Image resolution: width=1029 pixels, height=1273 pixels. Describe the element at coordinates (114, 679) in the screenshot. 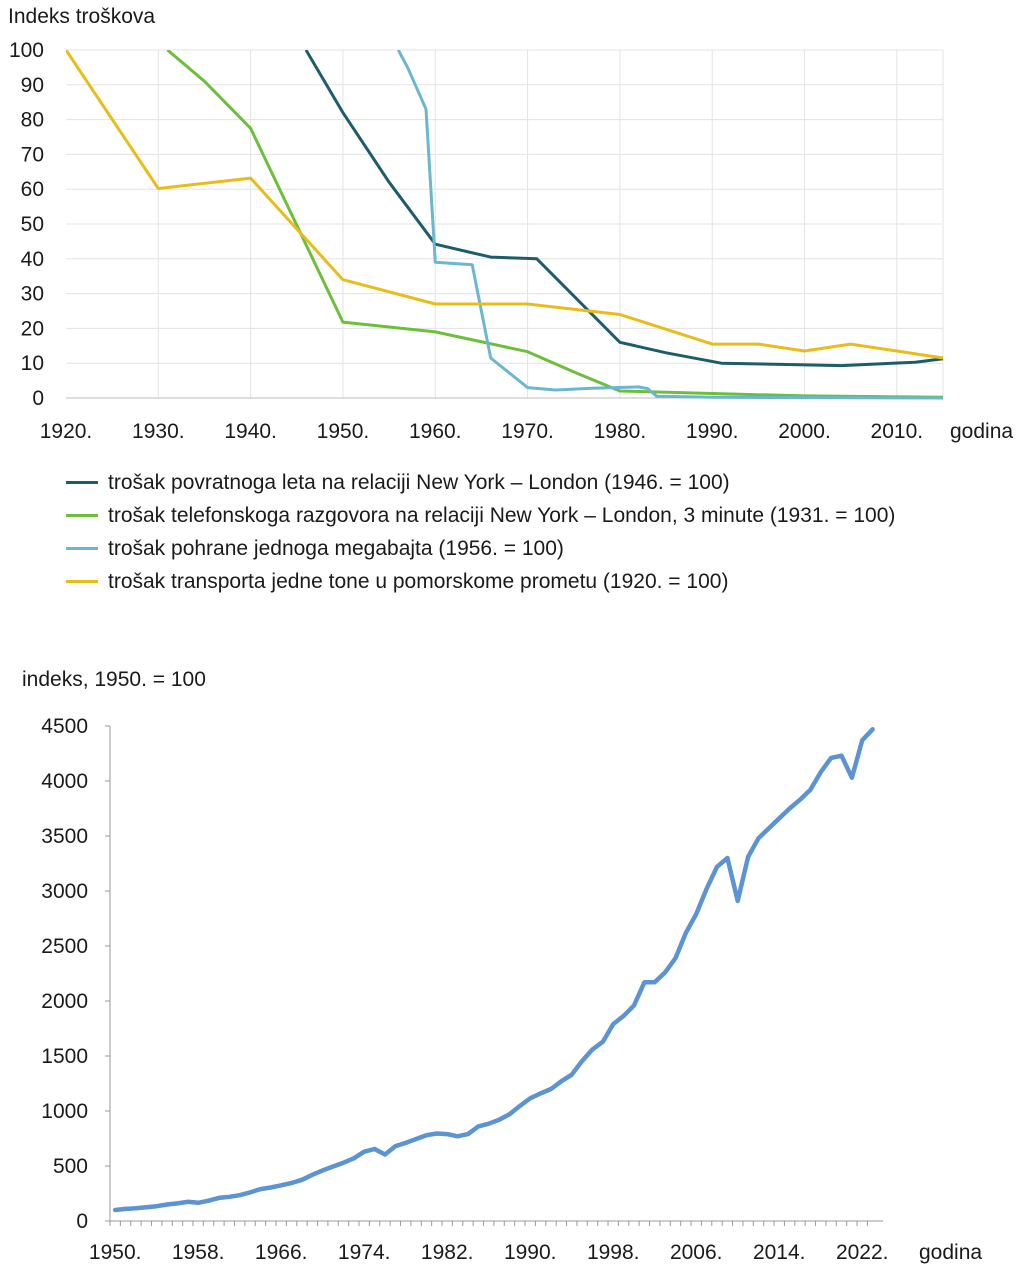

I see `chart2-y-axis-title: indeks, 1950. = 100` at that location.